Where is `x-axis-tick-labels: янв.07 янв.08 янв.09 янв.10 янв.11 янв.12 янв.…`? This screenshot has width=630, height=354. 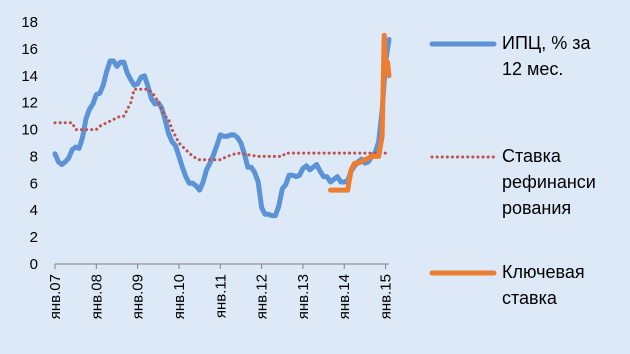 x-axis-tick-labels: янв.07 янв.08 янв.09 янв.10 янв.11 янв.12 янв.… is located at coordinates (221, 296).